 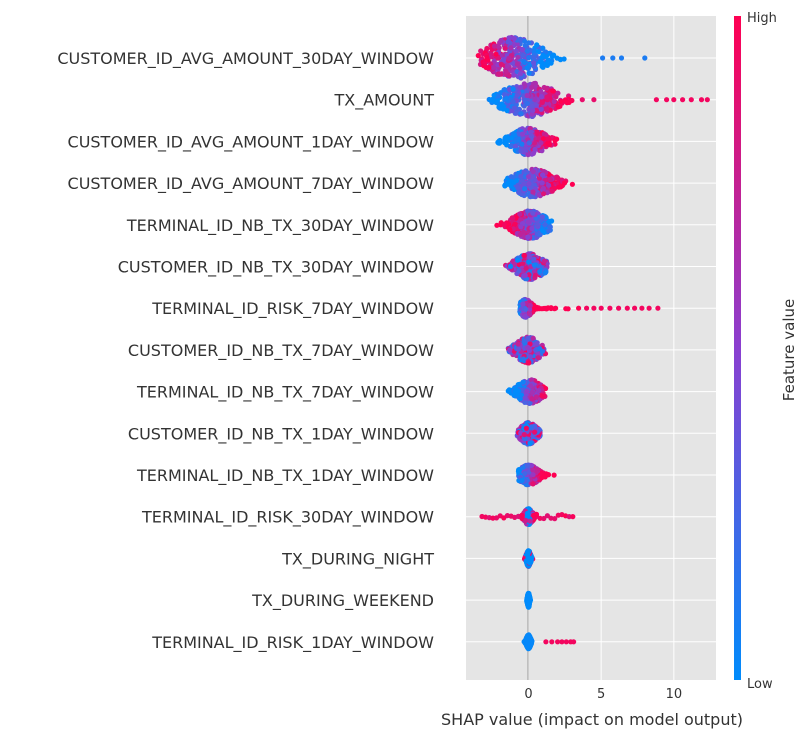 I want to click on x-tick-label: 0, so click(x=528, y=694).